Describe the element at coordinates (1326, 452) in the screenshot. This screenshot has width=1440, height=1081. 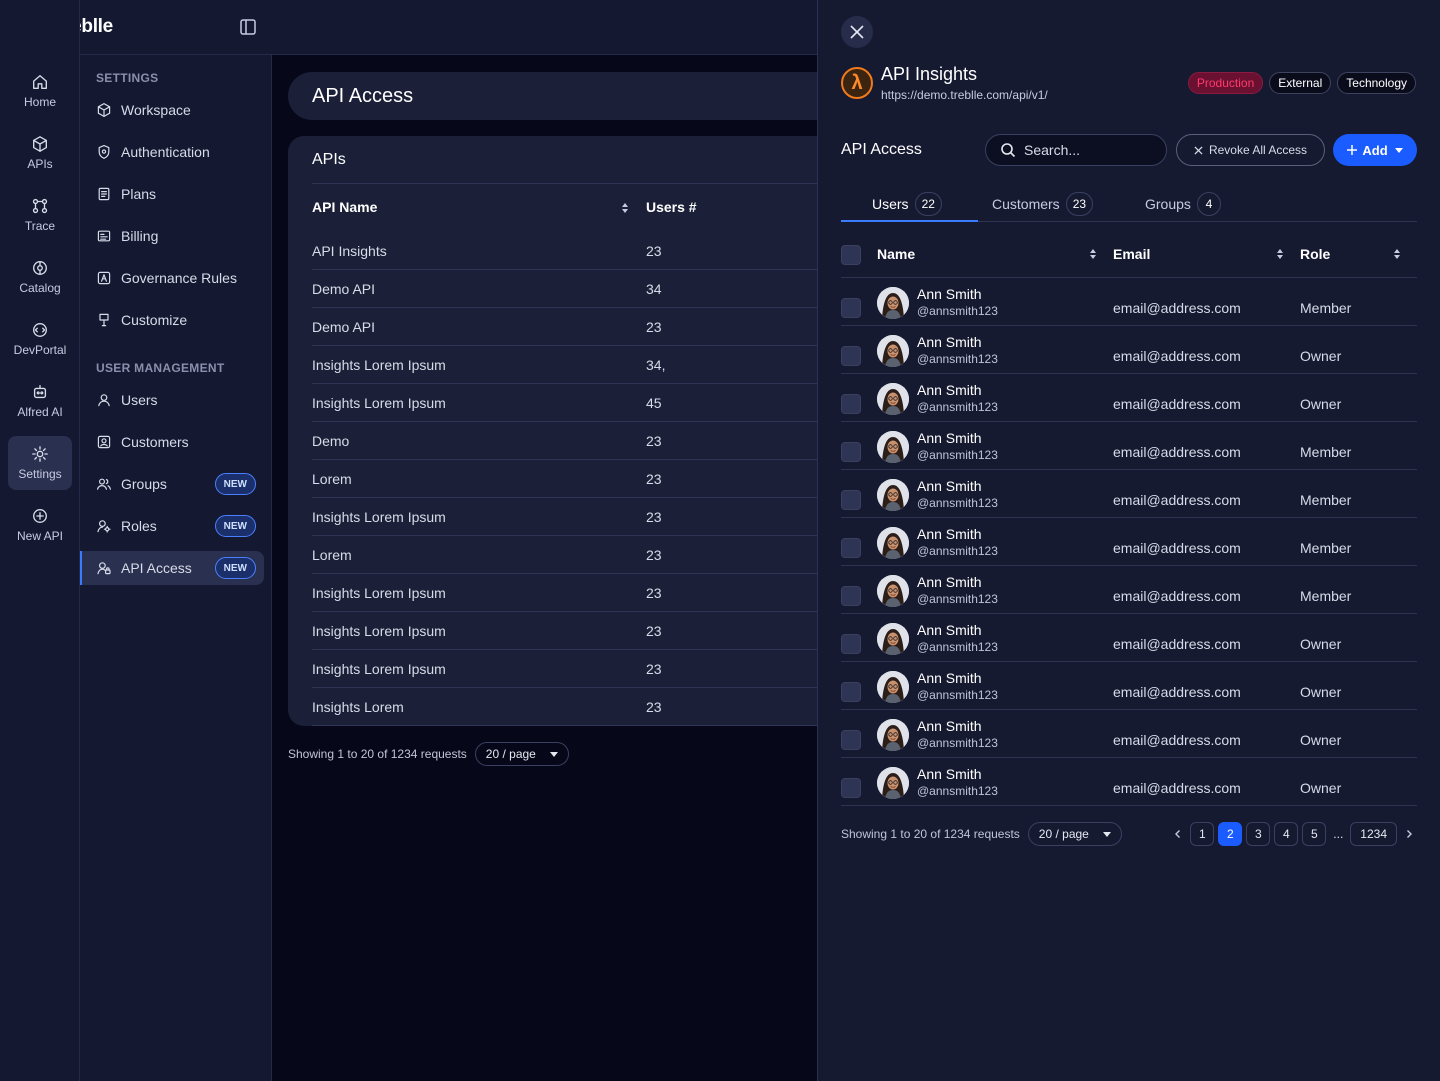
I see `user-role: Member` at that location.